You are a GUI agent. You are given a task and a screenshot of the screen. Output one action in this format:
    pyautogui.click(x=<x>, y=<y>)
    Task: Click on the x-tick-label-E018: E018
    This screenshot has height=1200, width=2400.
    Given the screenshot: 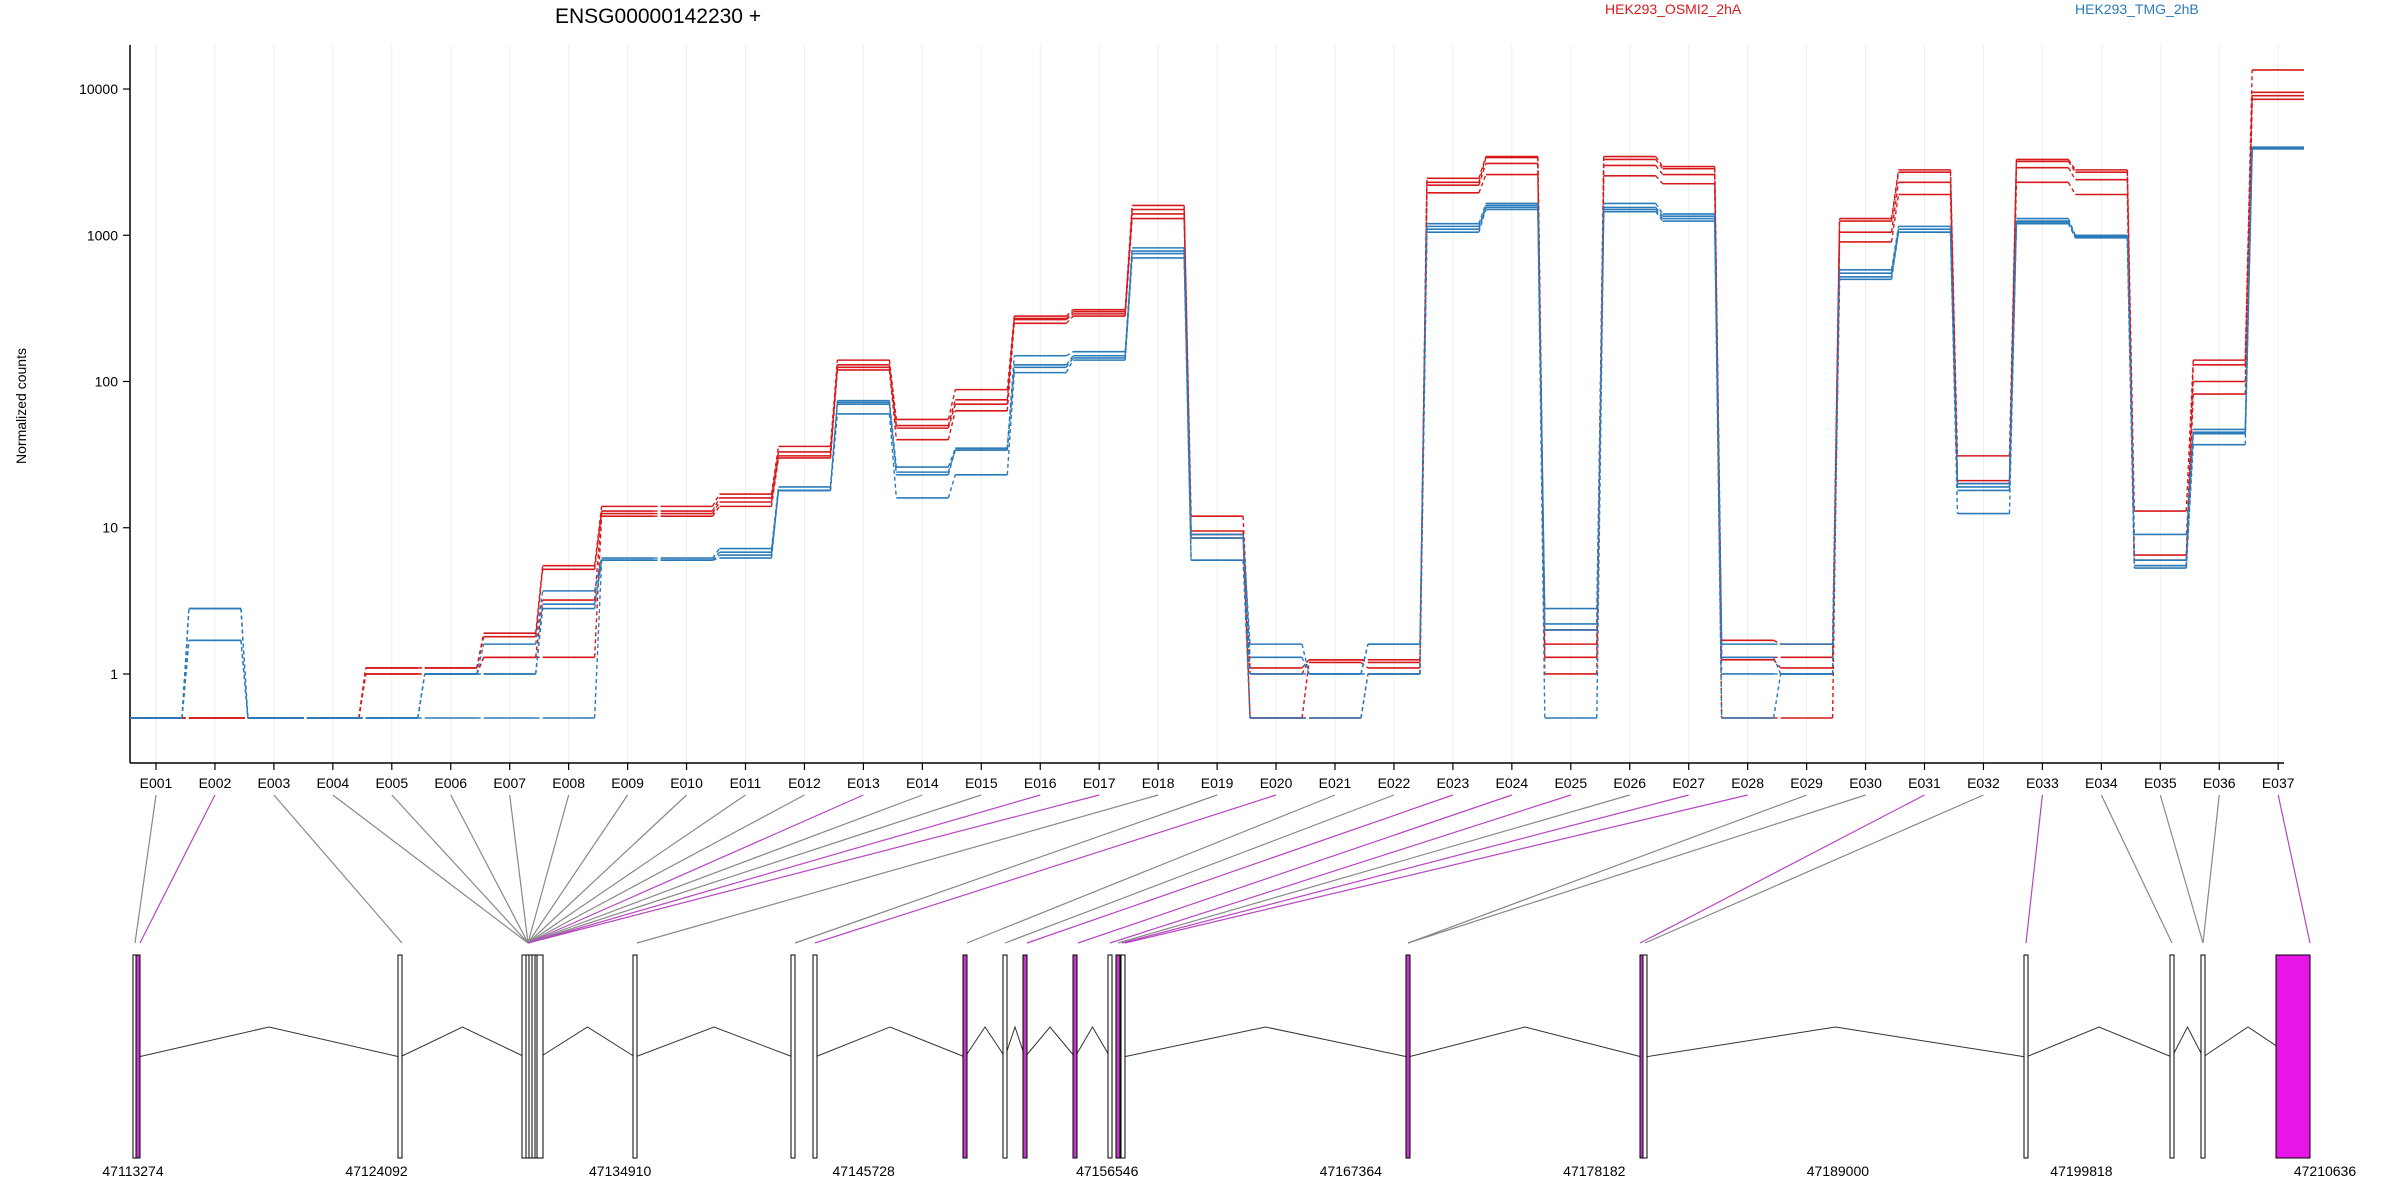 What is the action you would take?
    pyautogui.click(x=1158, y=783)
    